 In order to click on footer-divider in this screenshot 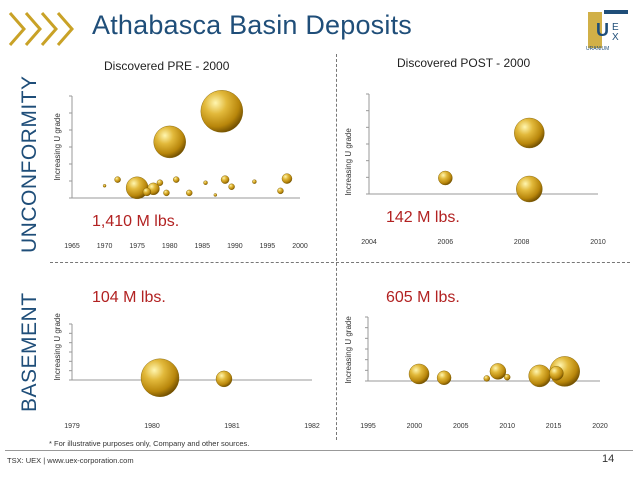, I will do `click(319, 450)`.